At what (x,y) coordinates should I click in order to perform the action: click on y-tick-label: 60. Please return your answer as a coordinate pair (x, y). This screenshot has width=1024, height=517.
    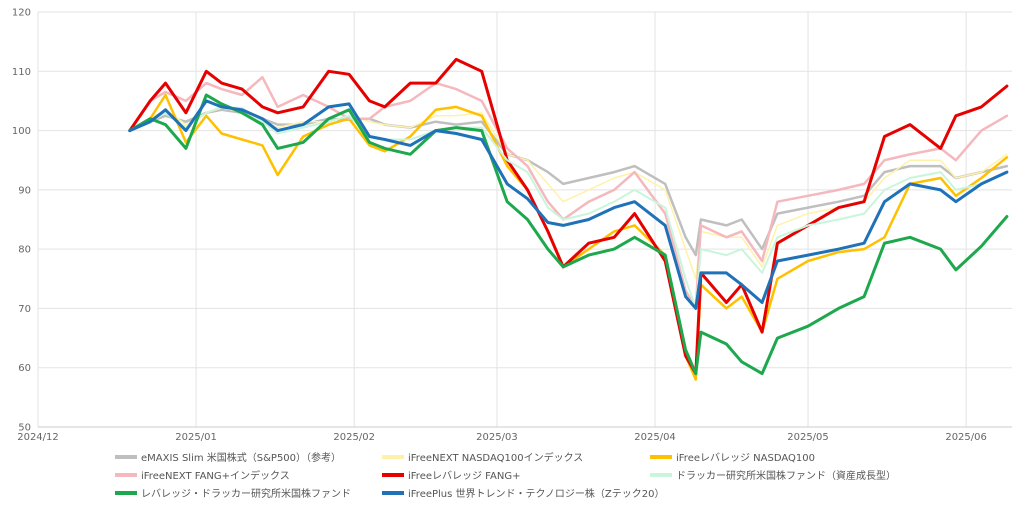
    Looking at the image, I should click on (24, 368).